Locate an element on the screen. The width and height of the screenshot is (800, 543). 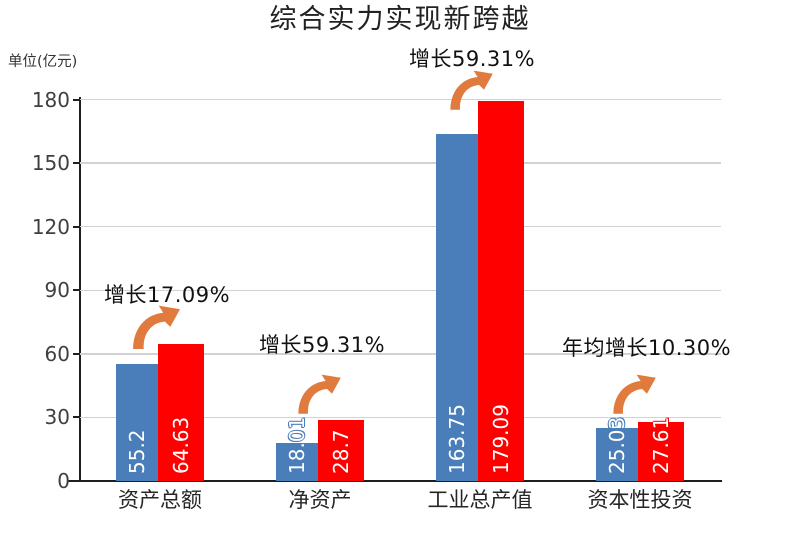
x-axis-line is located at coordinates (394, 481).